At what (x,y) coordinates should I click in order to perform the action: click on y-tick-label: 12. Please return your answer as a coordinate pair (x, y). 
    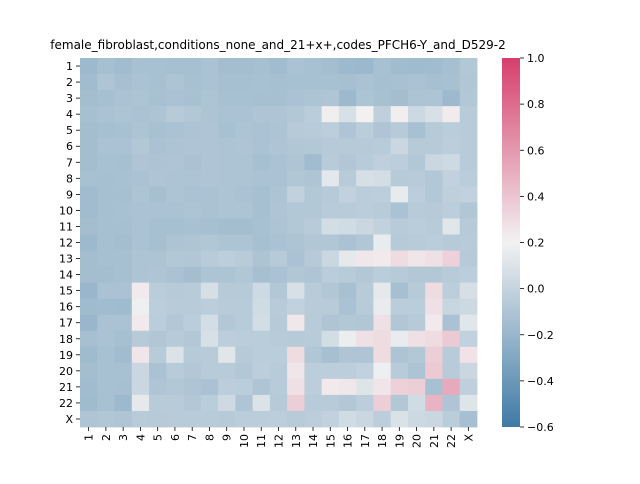
    Looking at the image, I should click on (66, 243).